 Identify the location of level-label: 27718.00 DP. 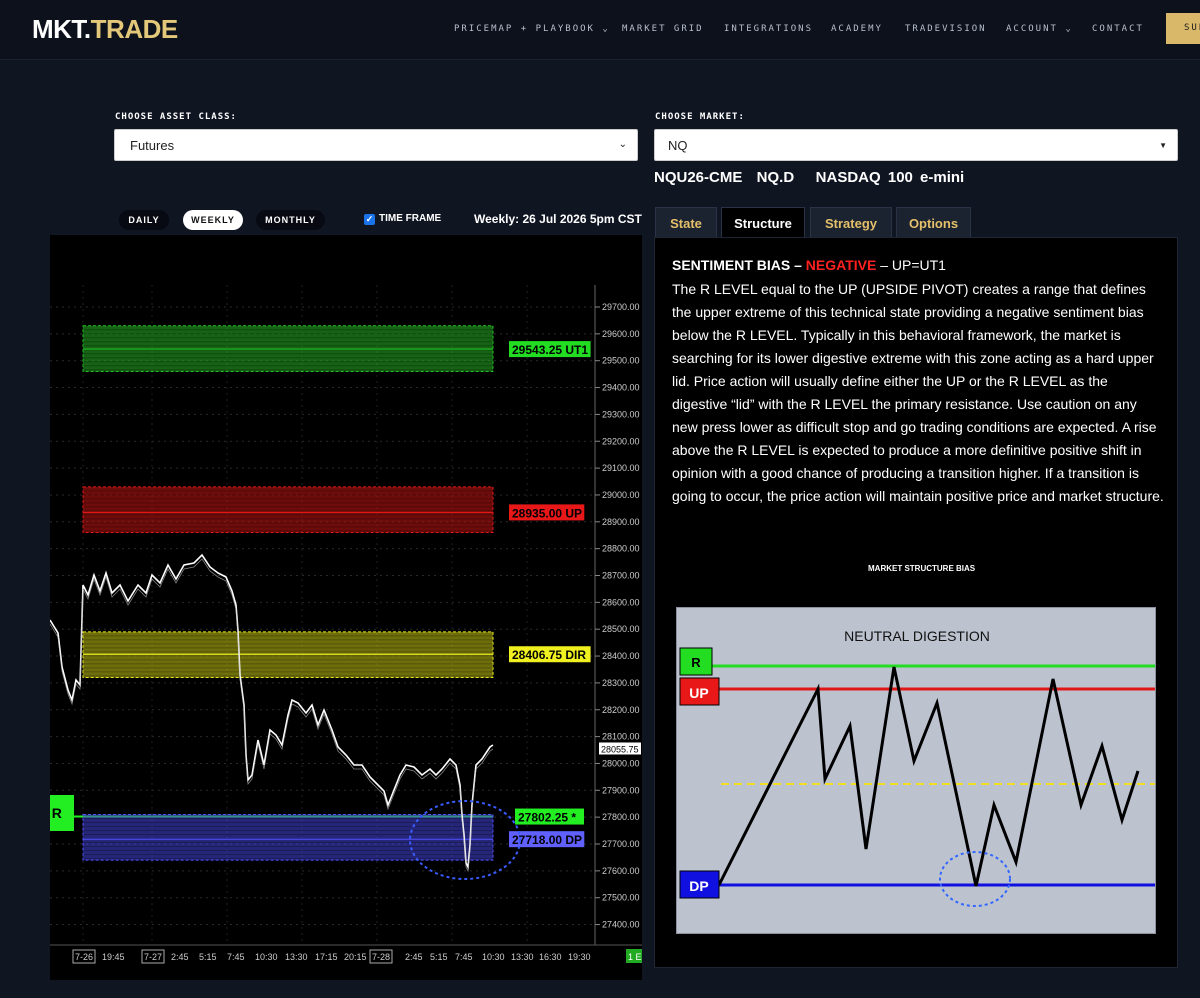
(547, 840).